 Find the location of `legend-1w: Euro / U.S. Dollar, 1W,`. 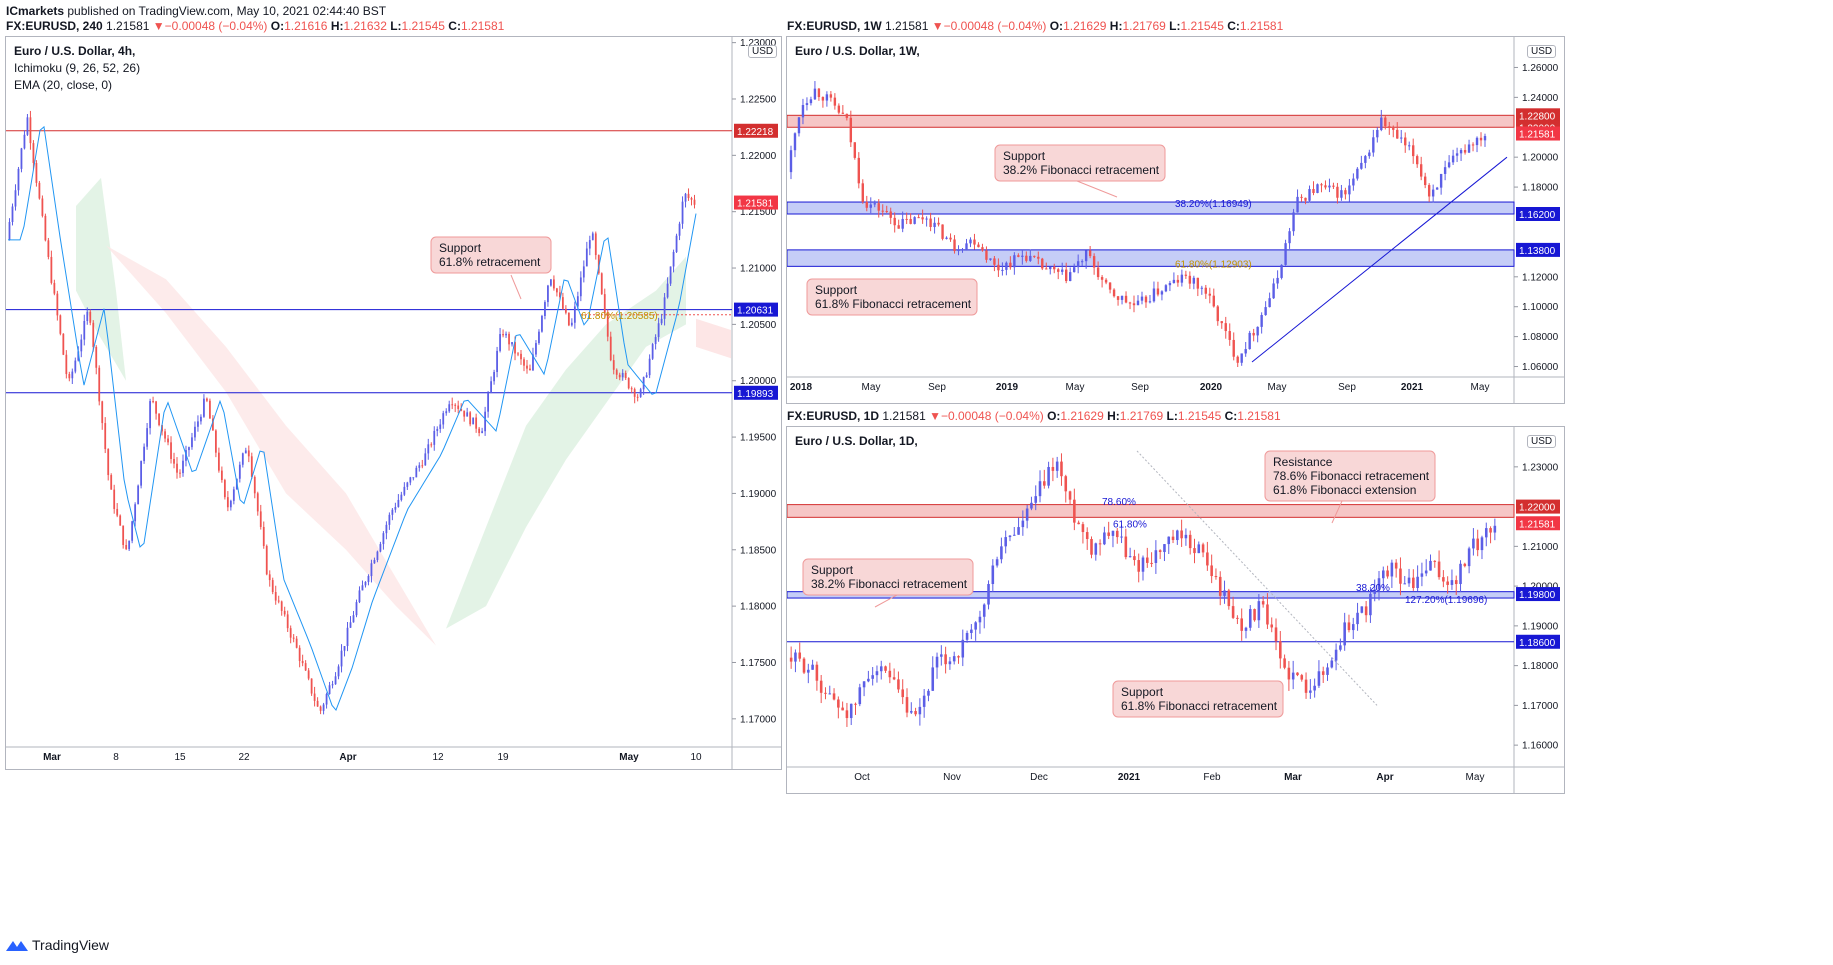

legend-1w: Euro / U.S. Dollar, 1W, is located at coordinates (857, 51).